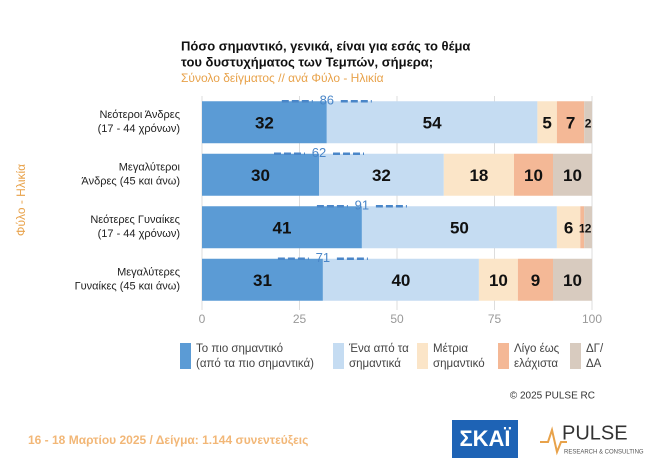 The height and width of the screenshot is (466, 650). What do you see at coordinates (537, 349) in the screenshot?
I see `legend-label: Λίγο έως` at bounding box center [537, 349].